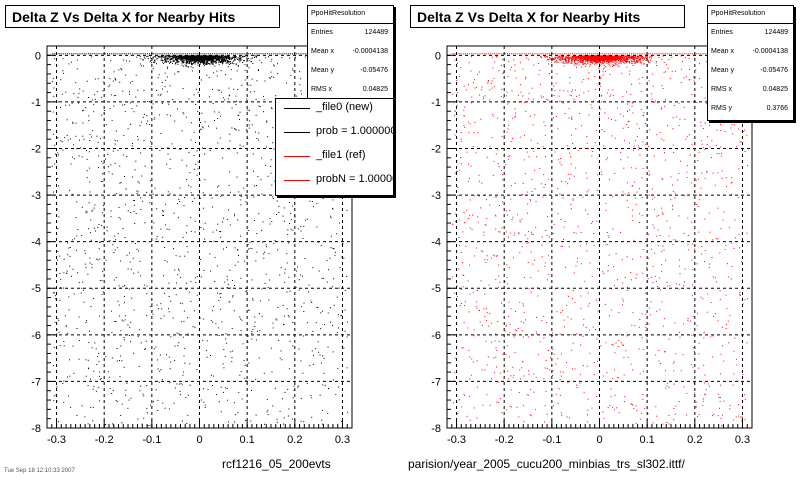 The image size is (800, 480). I want to click on plot-title: Delta Z Vs Delta X for Nearby Hits, so click(142, 16).